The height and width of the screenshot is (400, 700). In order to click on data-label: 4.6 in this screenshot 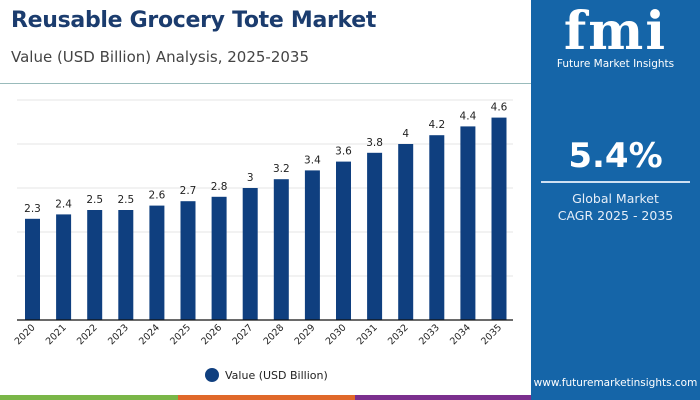, I will do `click(499, 108)`.